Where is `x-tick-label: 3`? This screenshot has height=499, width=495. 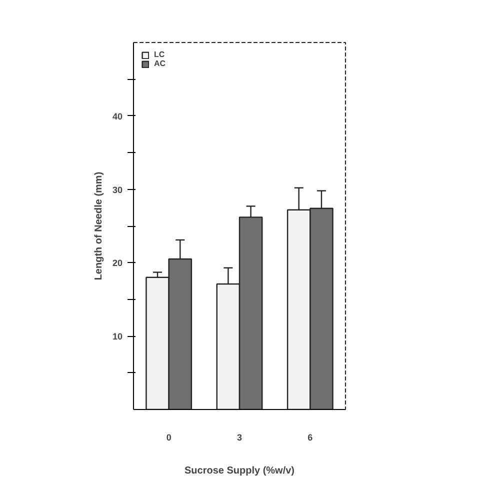
x-tick-label: 3 is located at coordinates (239, 437).